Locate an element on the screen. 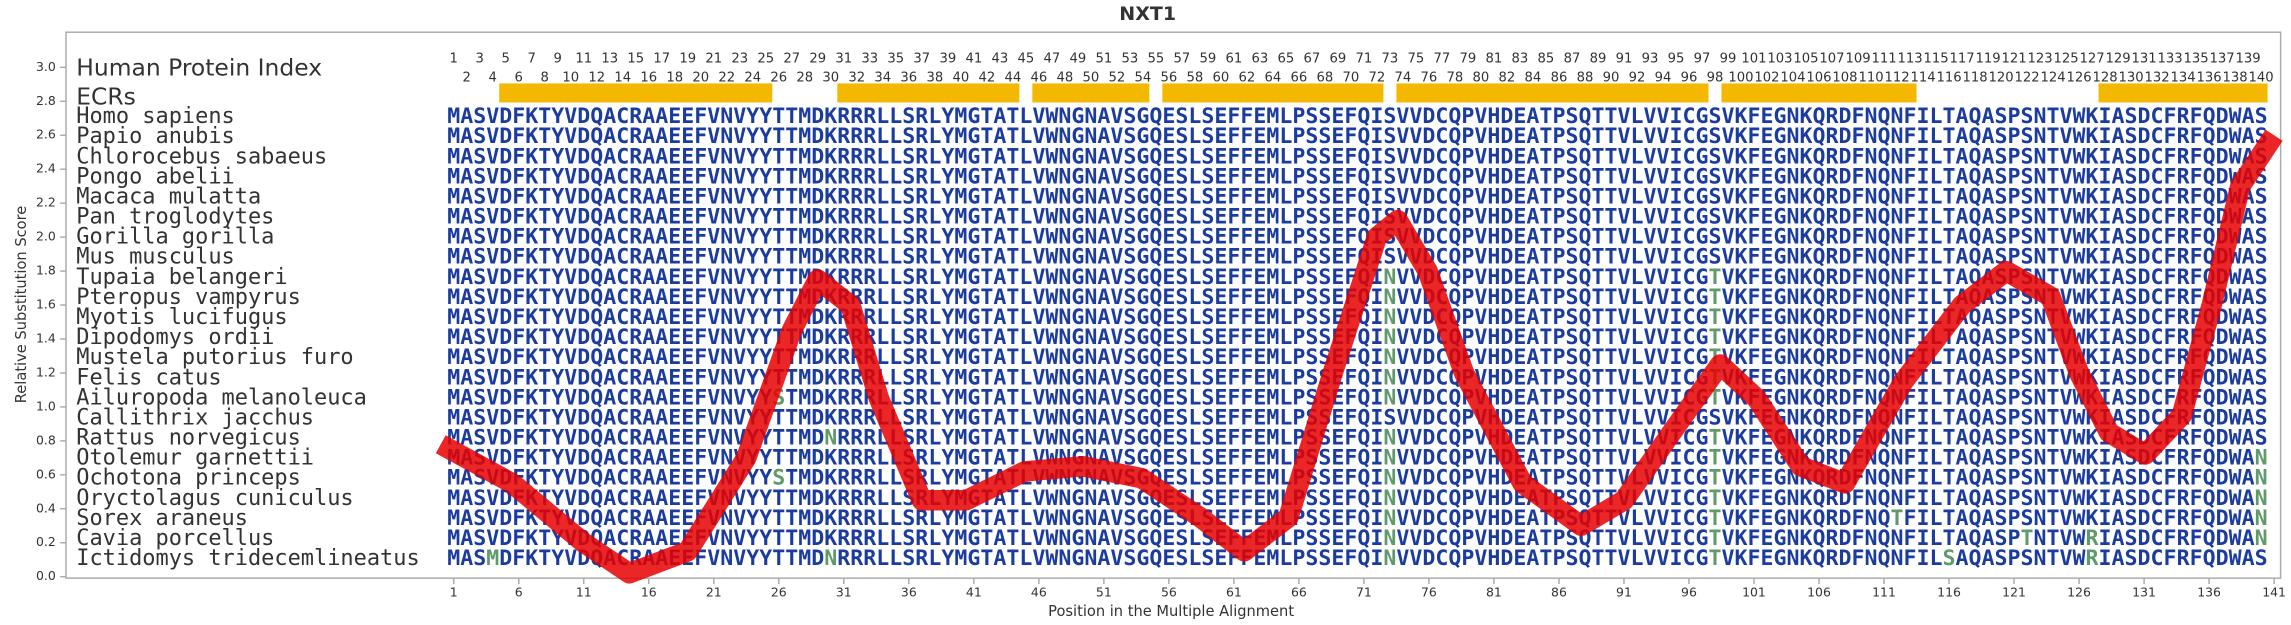 This screenshot has width=2291, height=625. x-tick-label: 26 is located at coordinates (779, 591).